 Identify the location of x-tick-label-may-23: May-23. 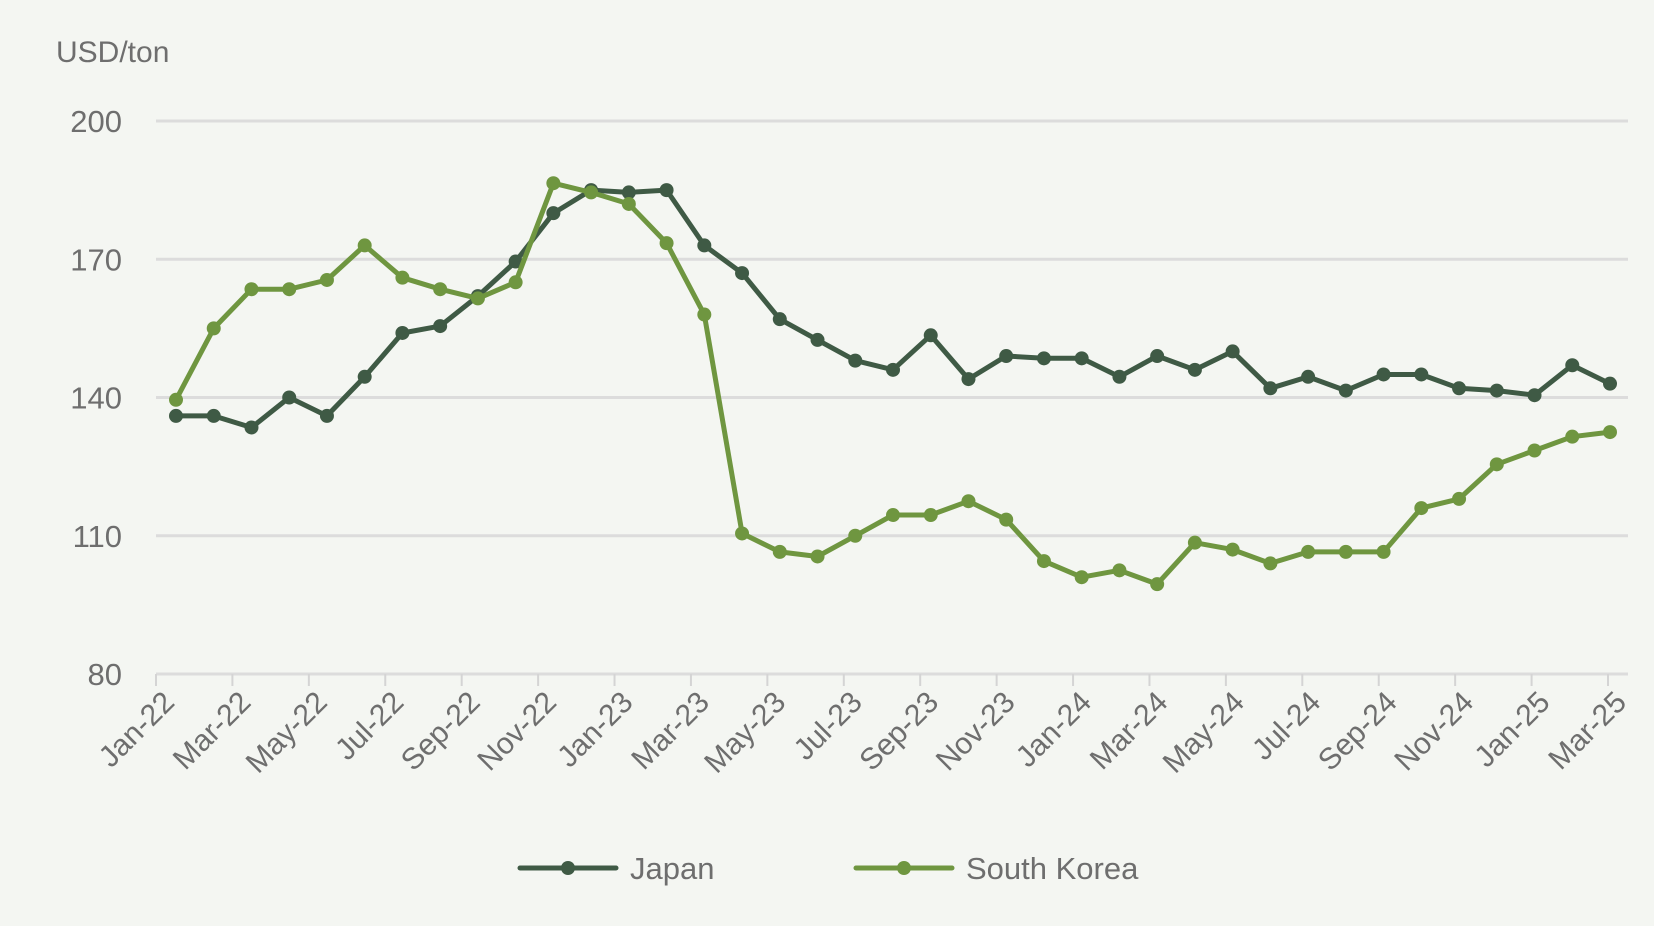
(745, 733).